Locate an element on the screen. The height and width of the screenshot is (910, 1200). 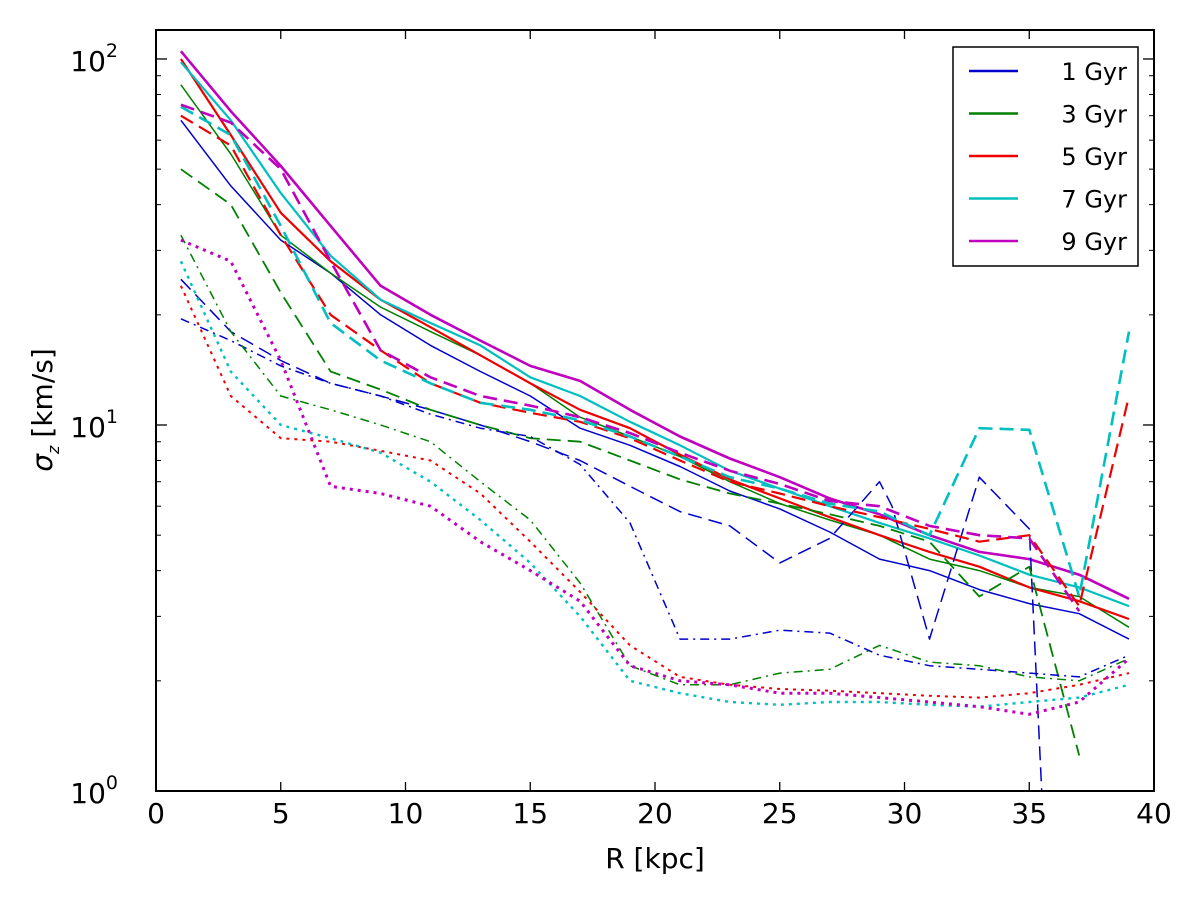
x-axis-title: R [kpc] is located at coordinates (655, 858).